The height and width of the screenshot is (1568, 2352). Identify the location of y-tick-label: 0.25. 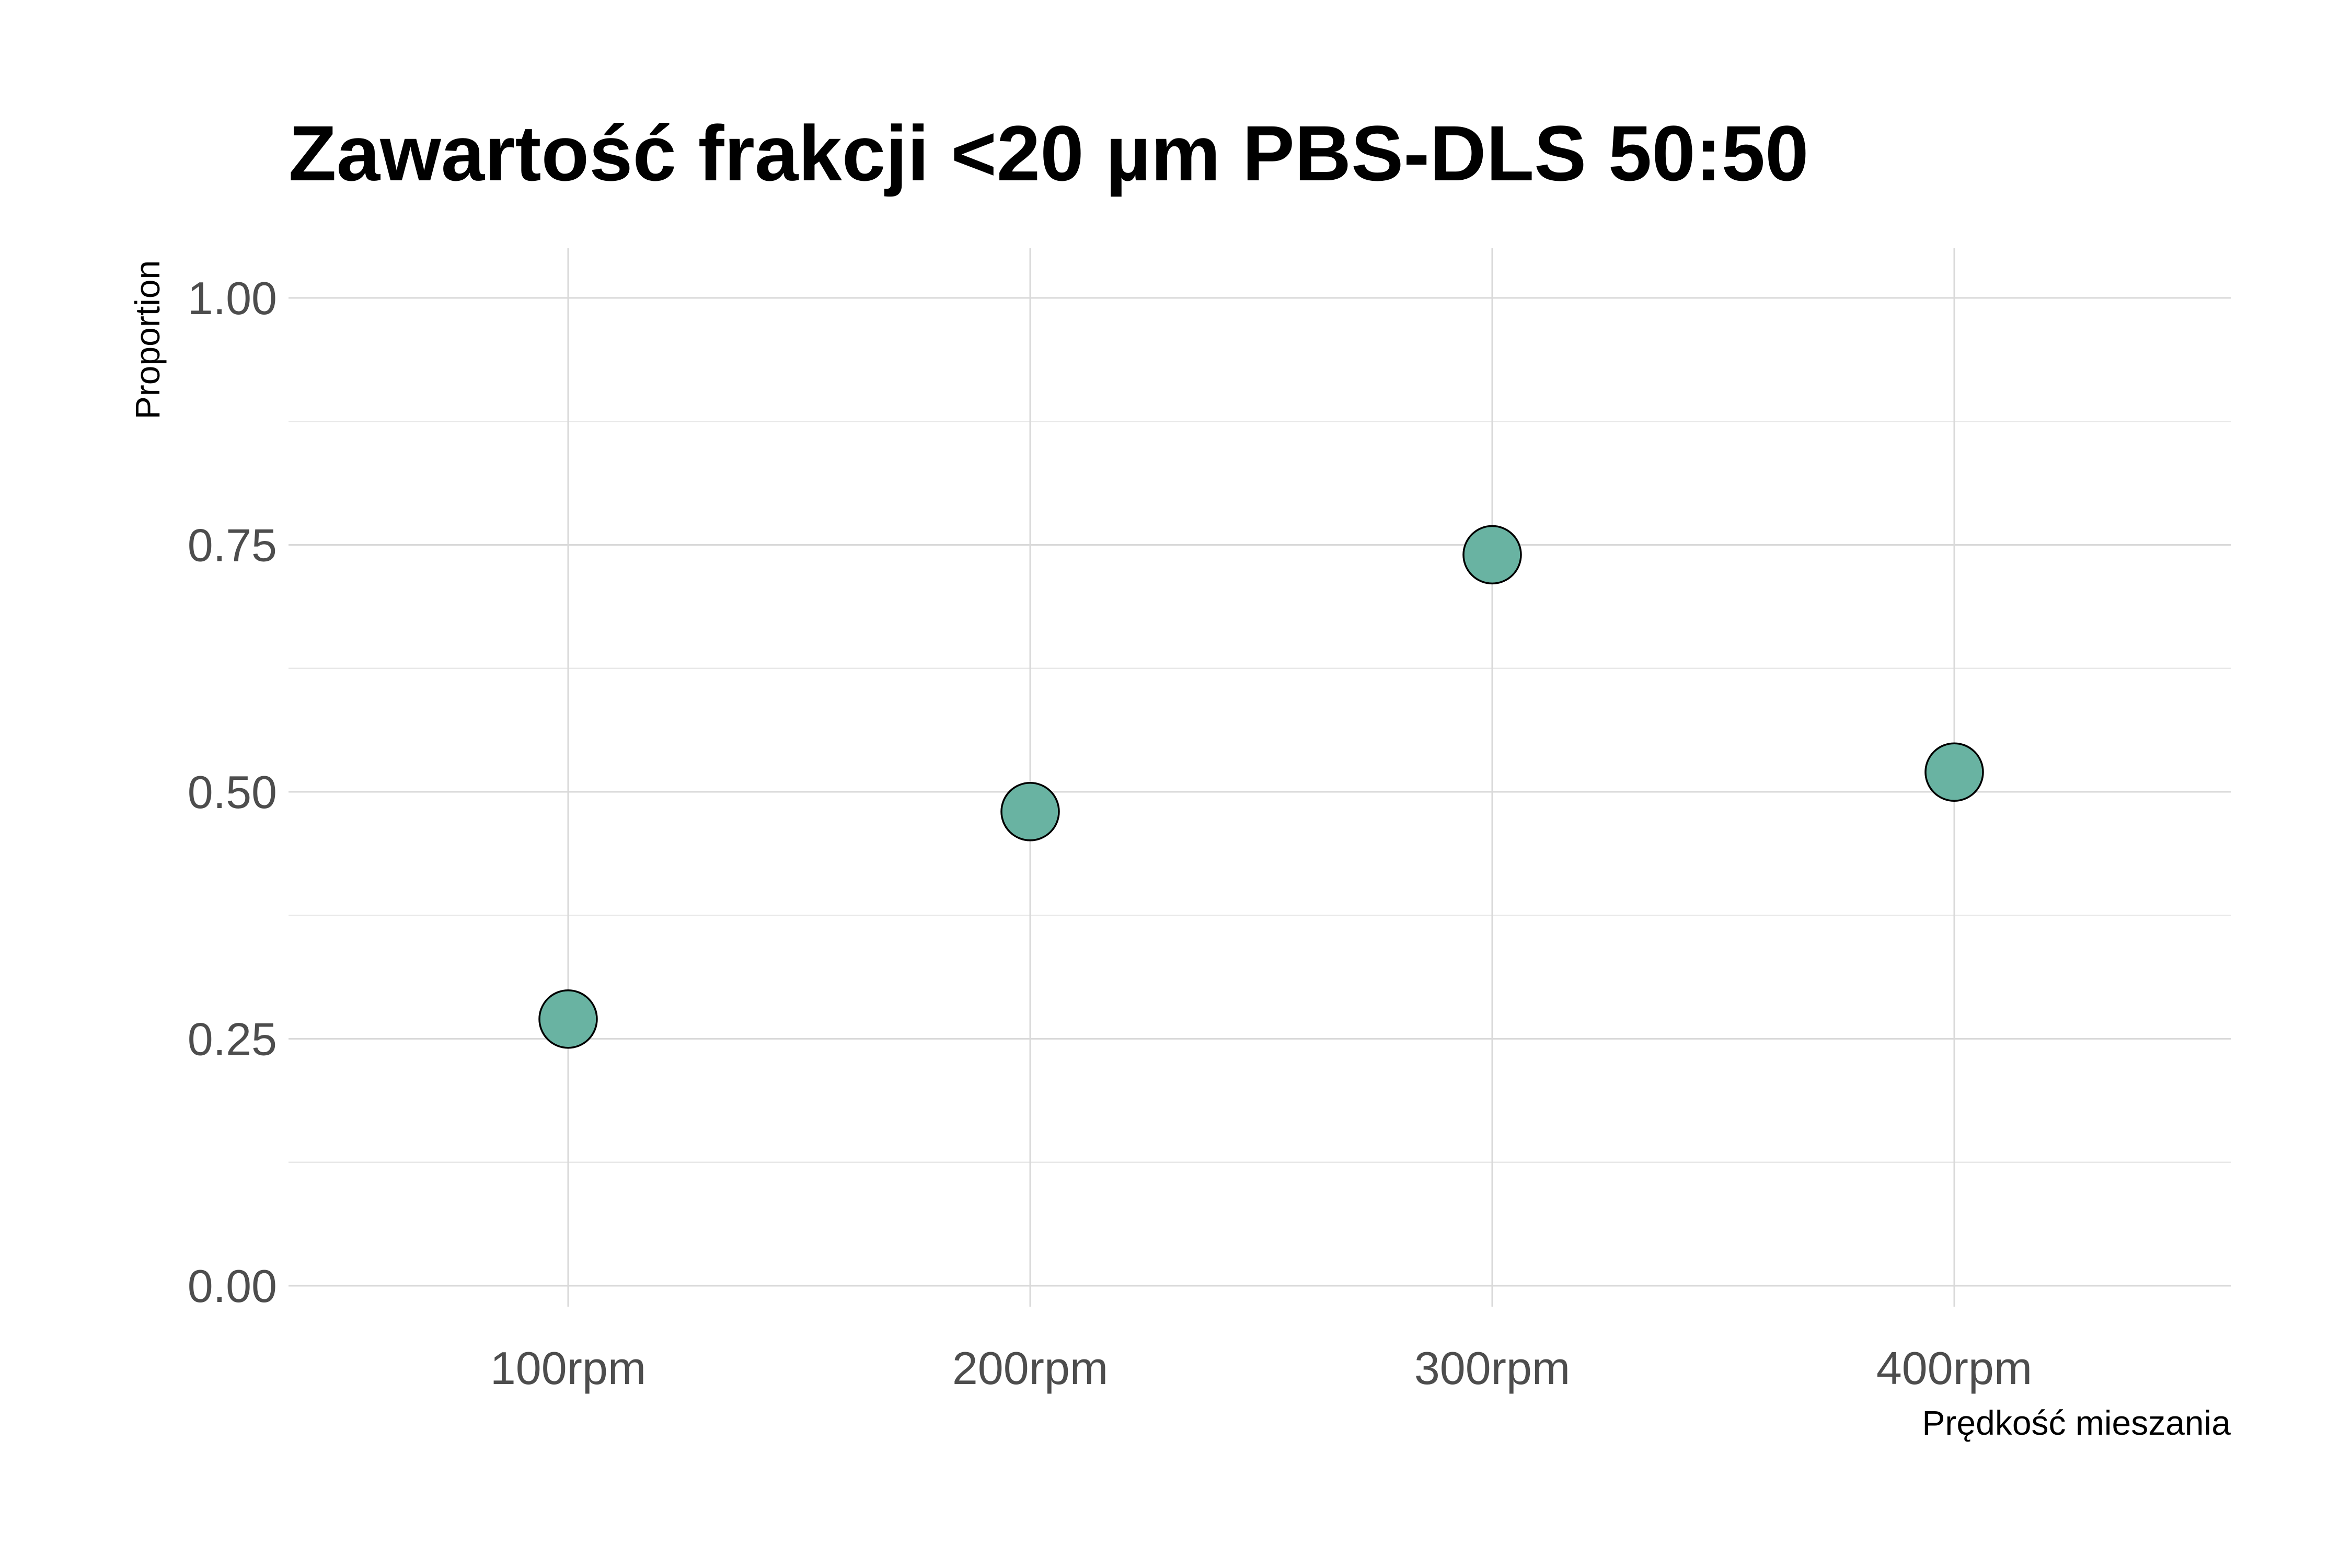
(232, 1039).